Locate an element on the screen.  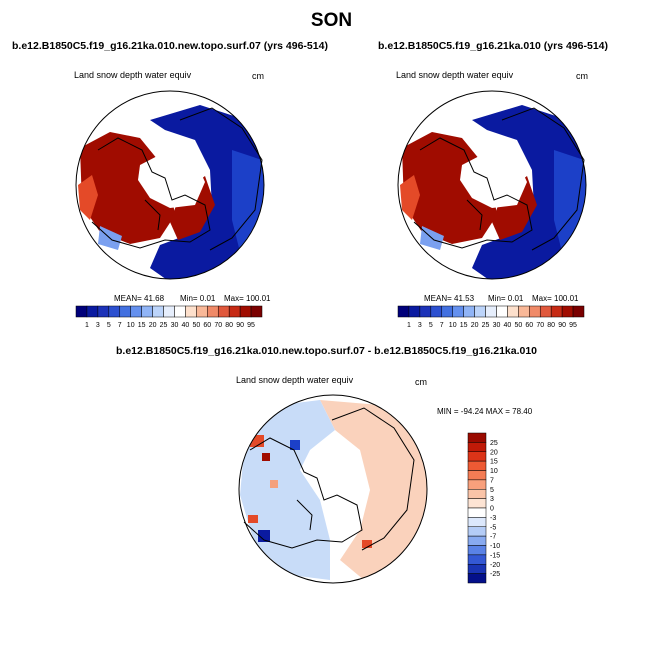
panel1-colorbar-tick-label: 95 is located at coordinates (251, 325).